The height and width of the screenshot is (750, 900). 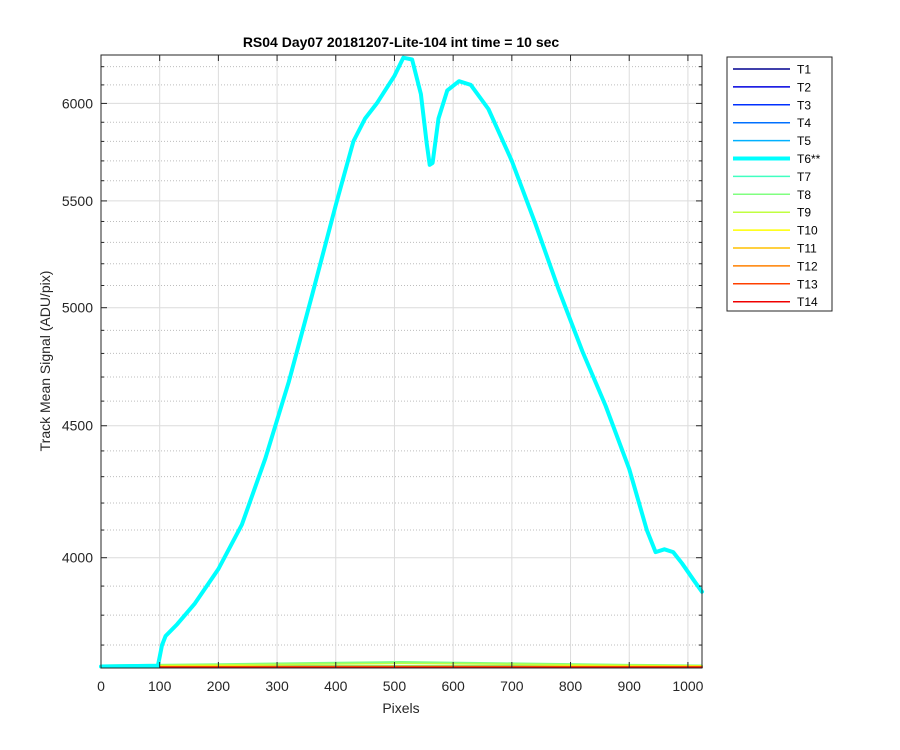 What do you see at coordinates (687, 686) in the screenshot?
I see `x-tick-label: 1000` at bounding box center [687, 686].